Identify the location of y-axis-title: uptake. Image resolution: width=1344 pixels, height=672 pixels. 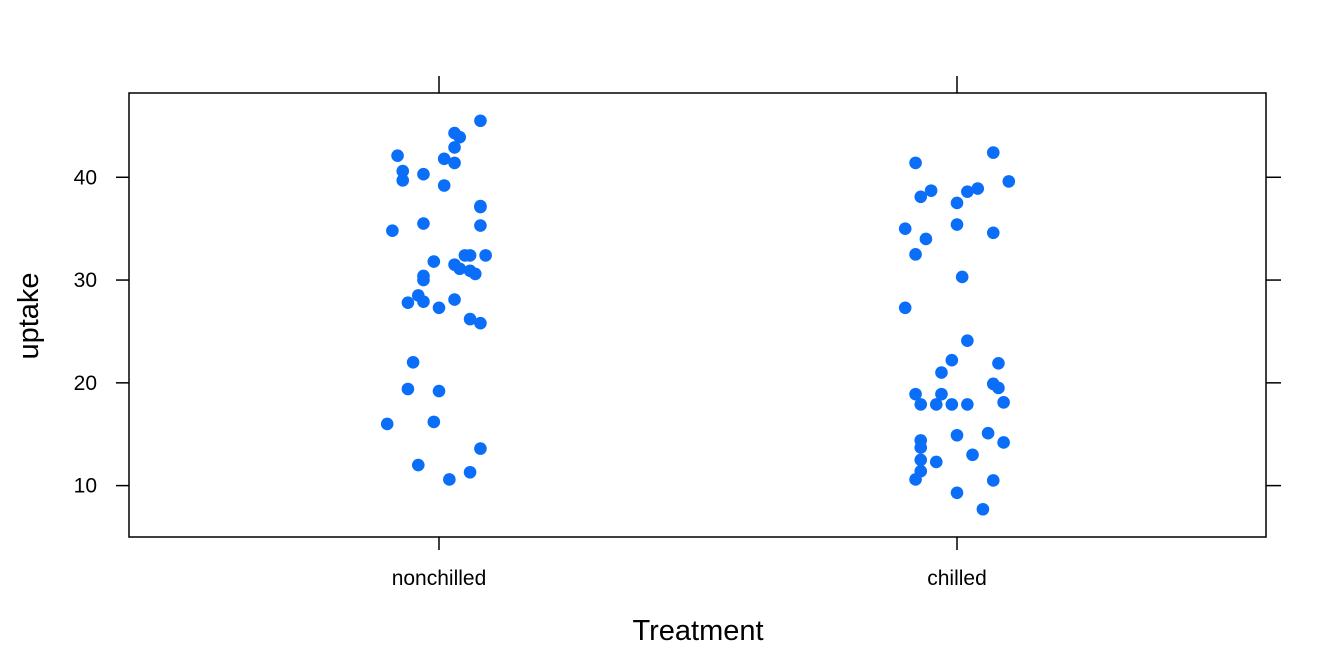
(29, 315).